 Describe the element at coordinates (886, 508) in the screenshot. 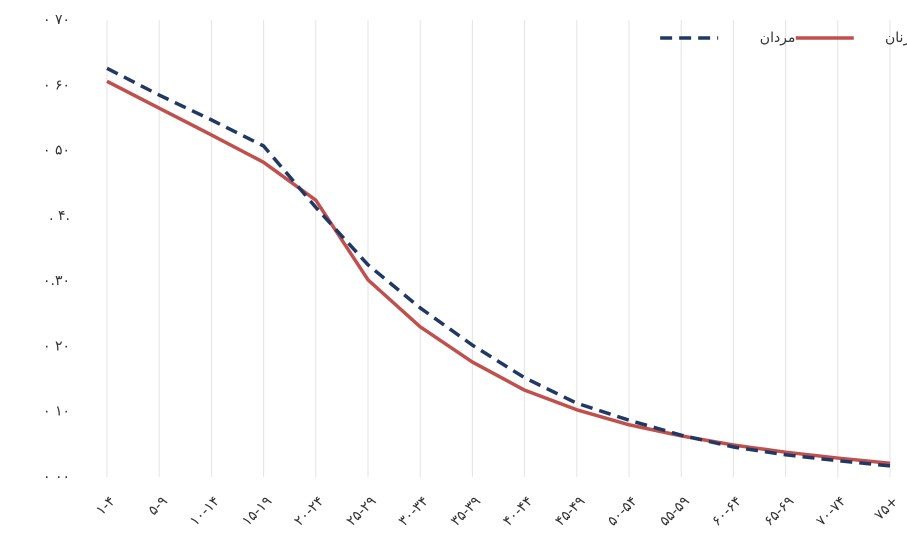

I see `x-tick-label: ۷۵+` at that location.